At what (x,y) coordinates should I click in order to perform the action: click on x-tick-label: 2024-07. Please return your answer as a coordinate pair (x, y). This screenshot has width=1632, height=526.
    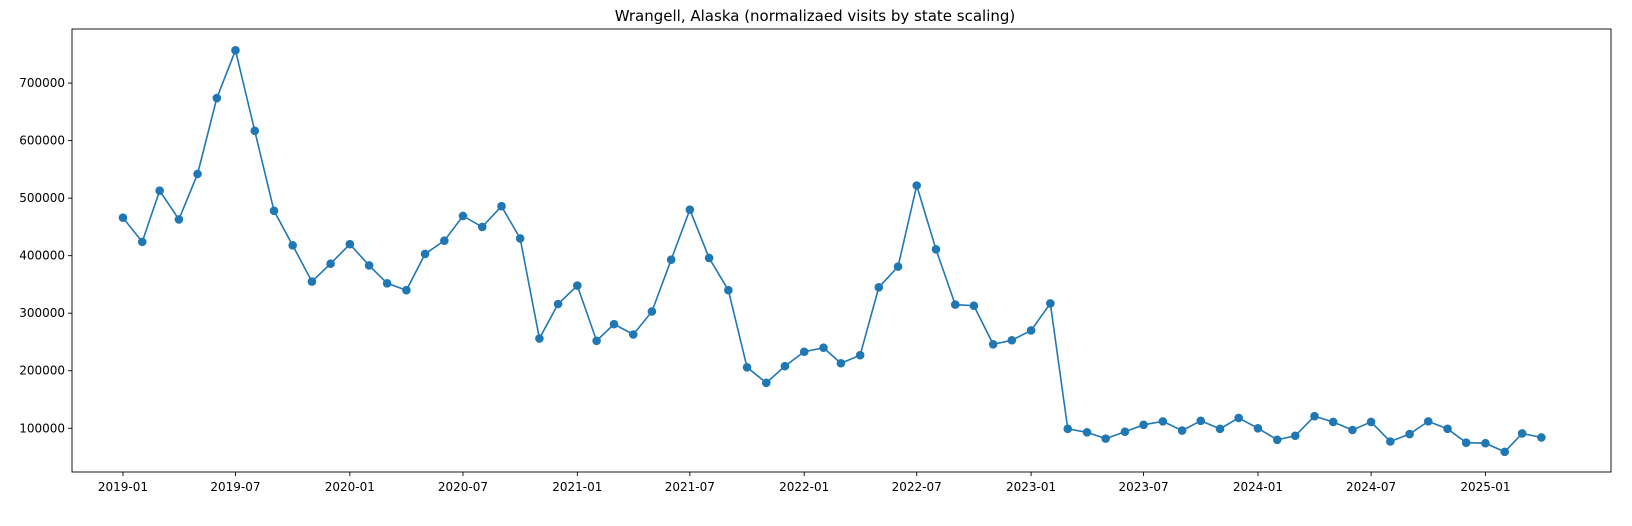
    Looking at the image, I should click on (1371, 487).